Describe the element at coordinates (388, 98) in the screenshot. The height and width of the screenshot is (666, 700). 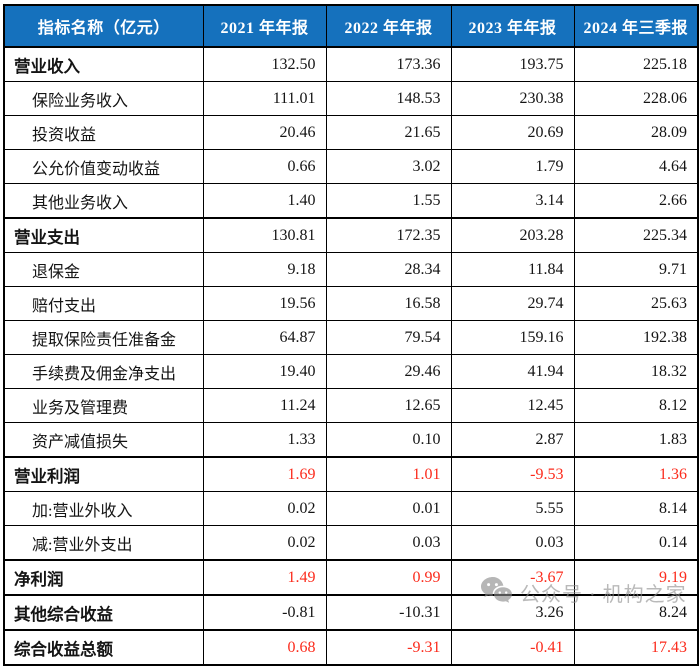
I see `value-cell: 148.53` at that location.